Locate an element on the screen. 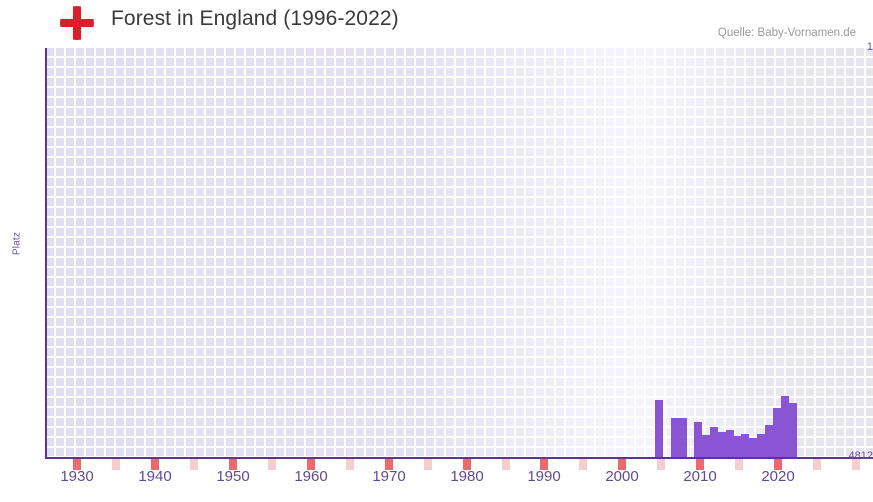  bar-2020 is located at coordinates (785, 427).